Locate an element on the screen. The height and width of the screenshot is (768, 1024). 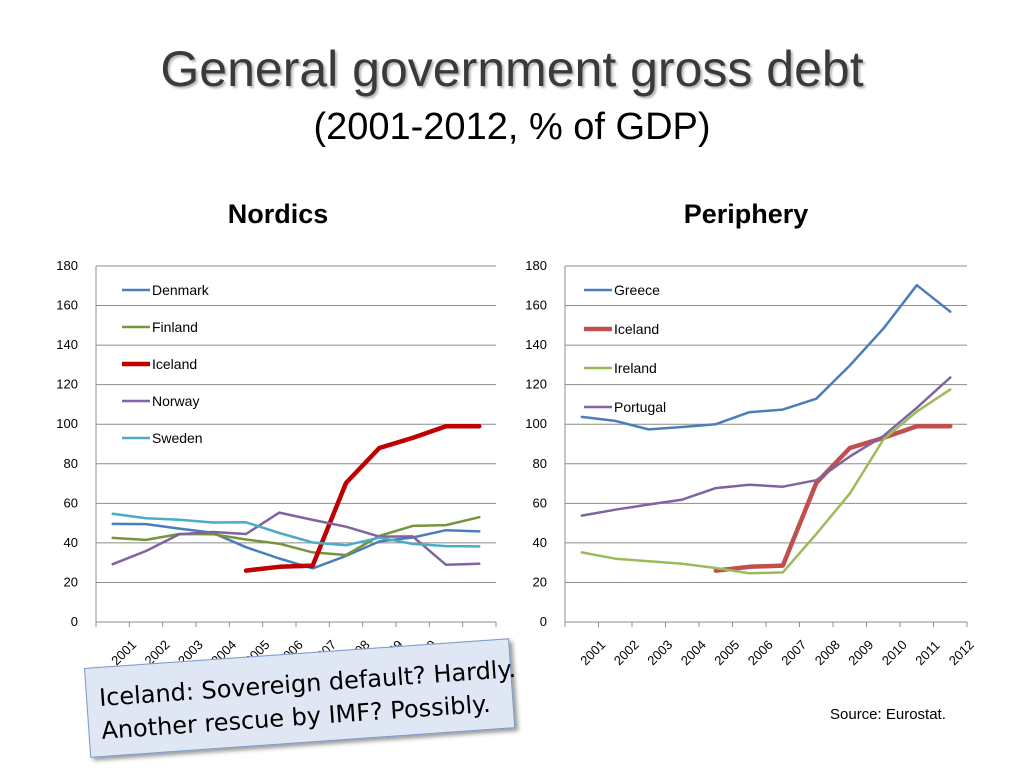
nordics-y-tick-0: 0 is located at coordinates (74, 621).